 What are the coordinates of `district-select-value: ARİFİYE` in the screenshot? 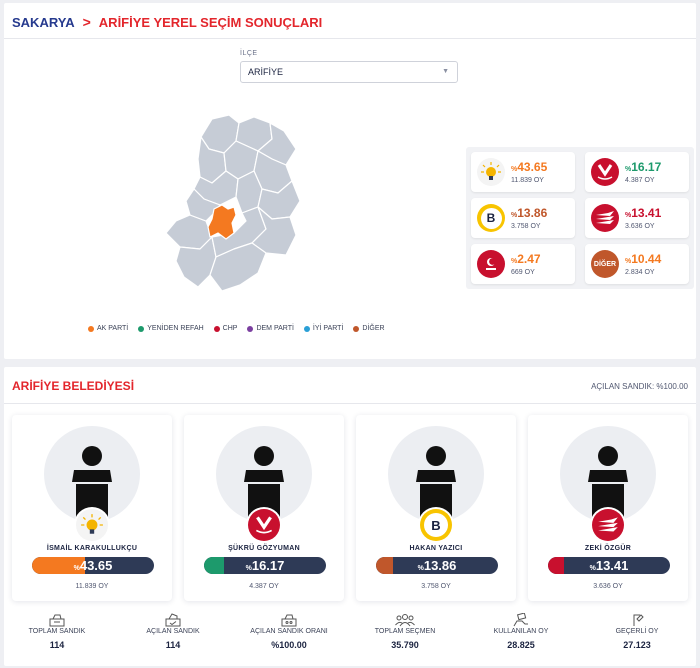 It's located at (266, 72).